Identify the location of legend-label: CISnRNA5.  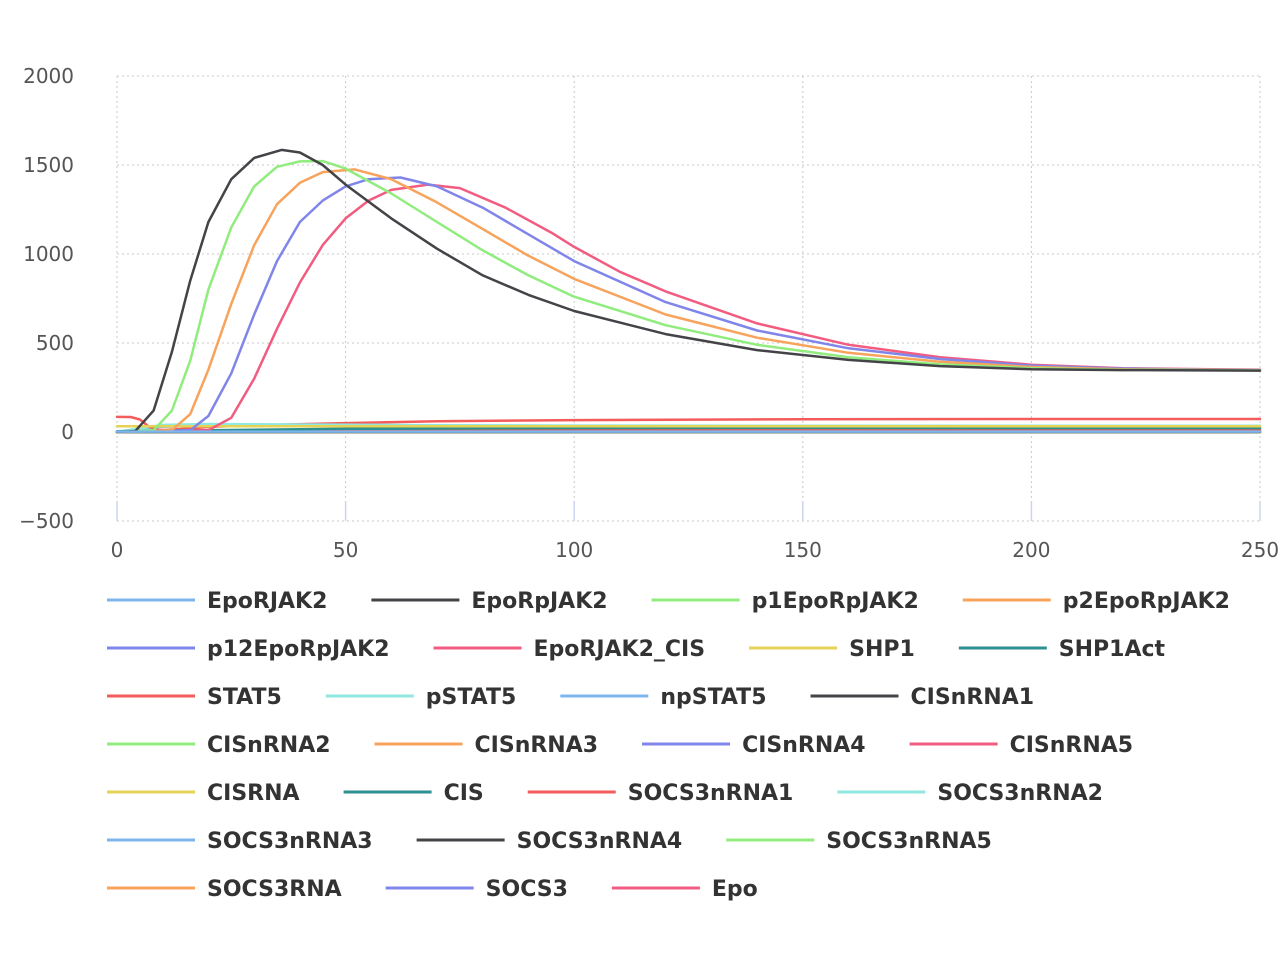
(1072, 745).